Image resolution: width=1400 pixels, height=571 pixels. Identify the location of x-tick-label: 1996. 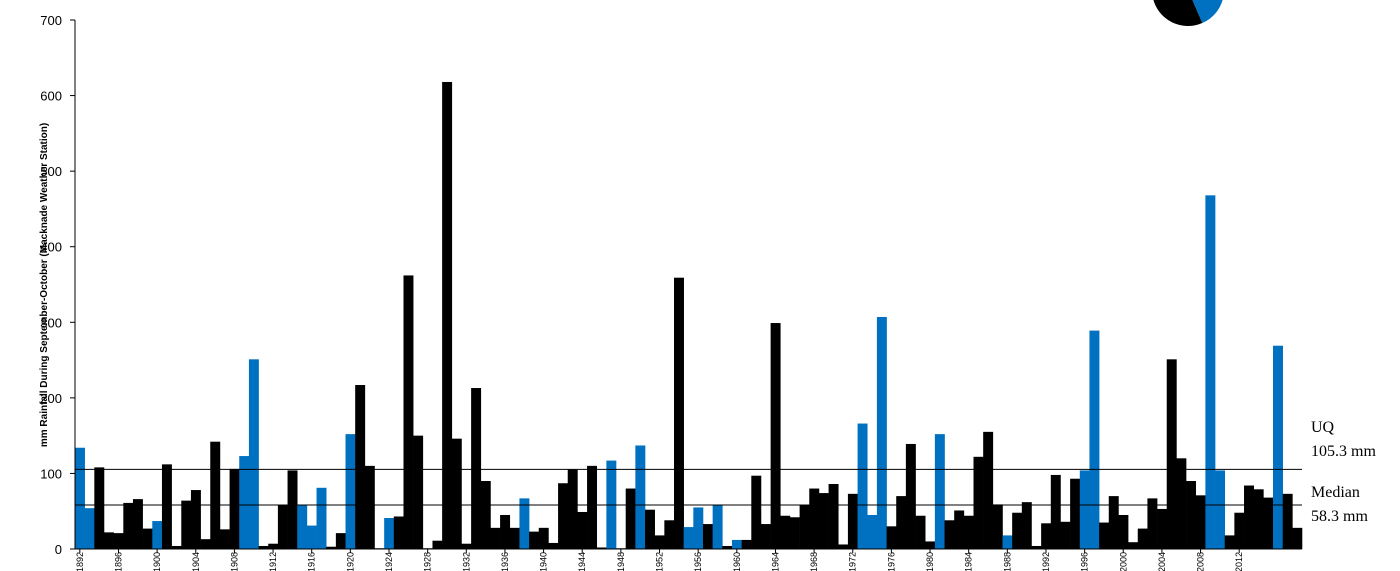
(1085, 561).